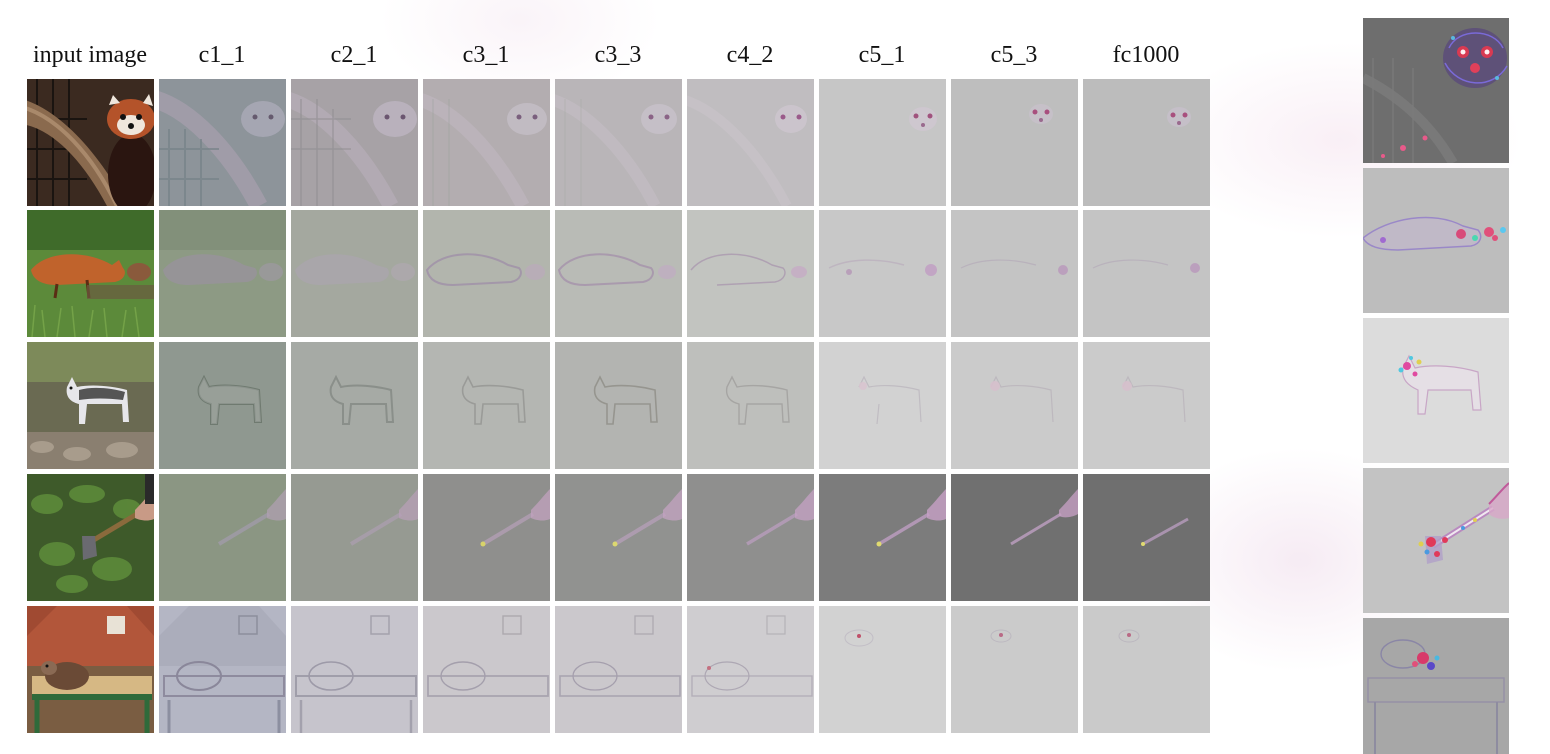 This screenshot has width=1550, height=754. What do you see at coordinates (1146, 405) in the screenshot?
I see `deconv-husky-fc1000` at bounding box center [1146, 405].